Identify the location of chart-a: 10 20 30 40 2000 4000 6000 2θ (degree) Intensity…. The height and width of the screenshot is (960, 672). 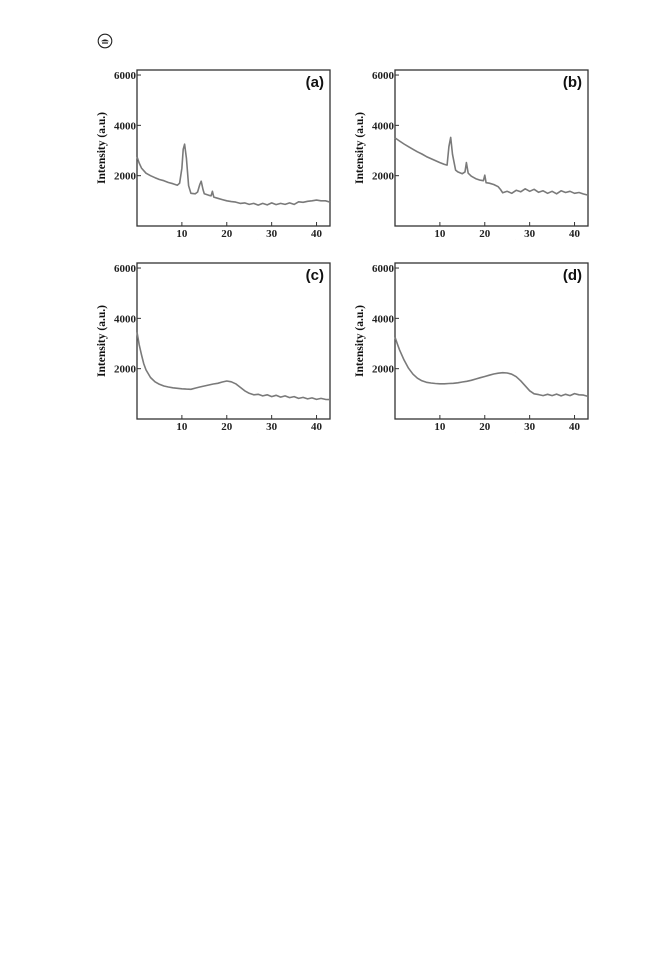
(213, 160).